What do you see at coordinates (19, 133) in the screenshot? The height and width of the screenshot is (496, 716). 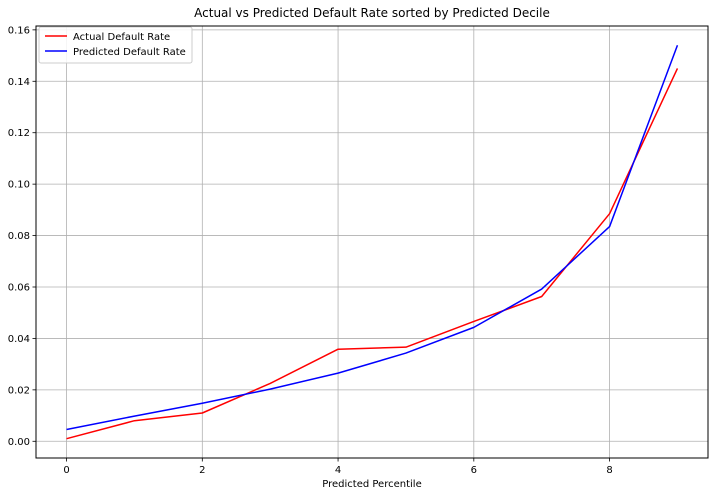 I see `y-tick-label: 0.12` at bounding box center [19, 133].